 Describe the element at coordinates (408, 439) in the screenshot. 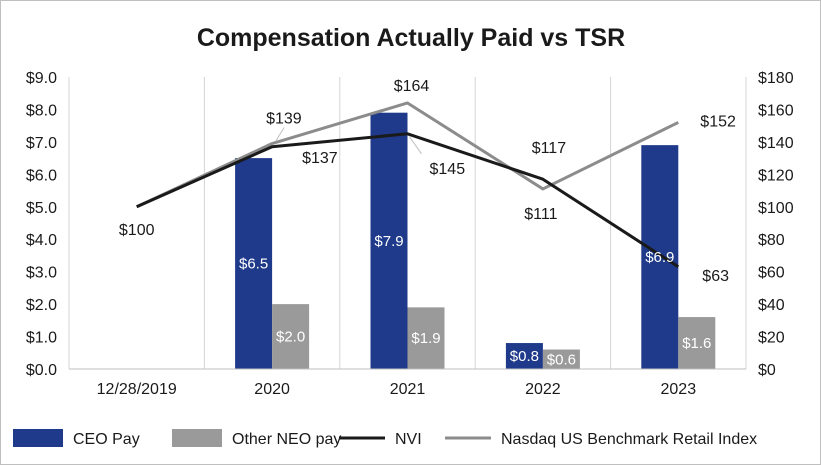

I see `legend-label: NVI` at that location.